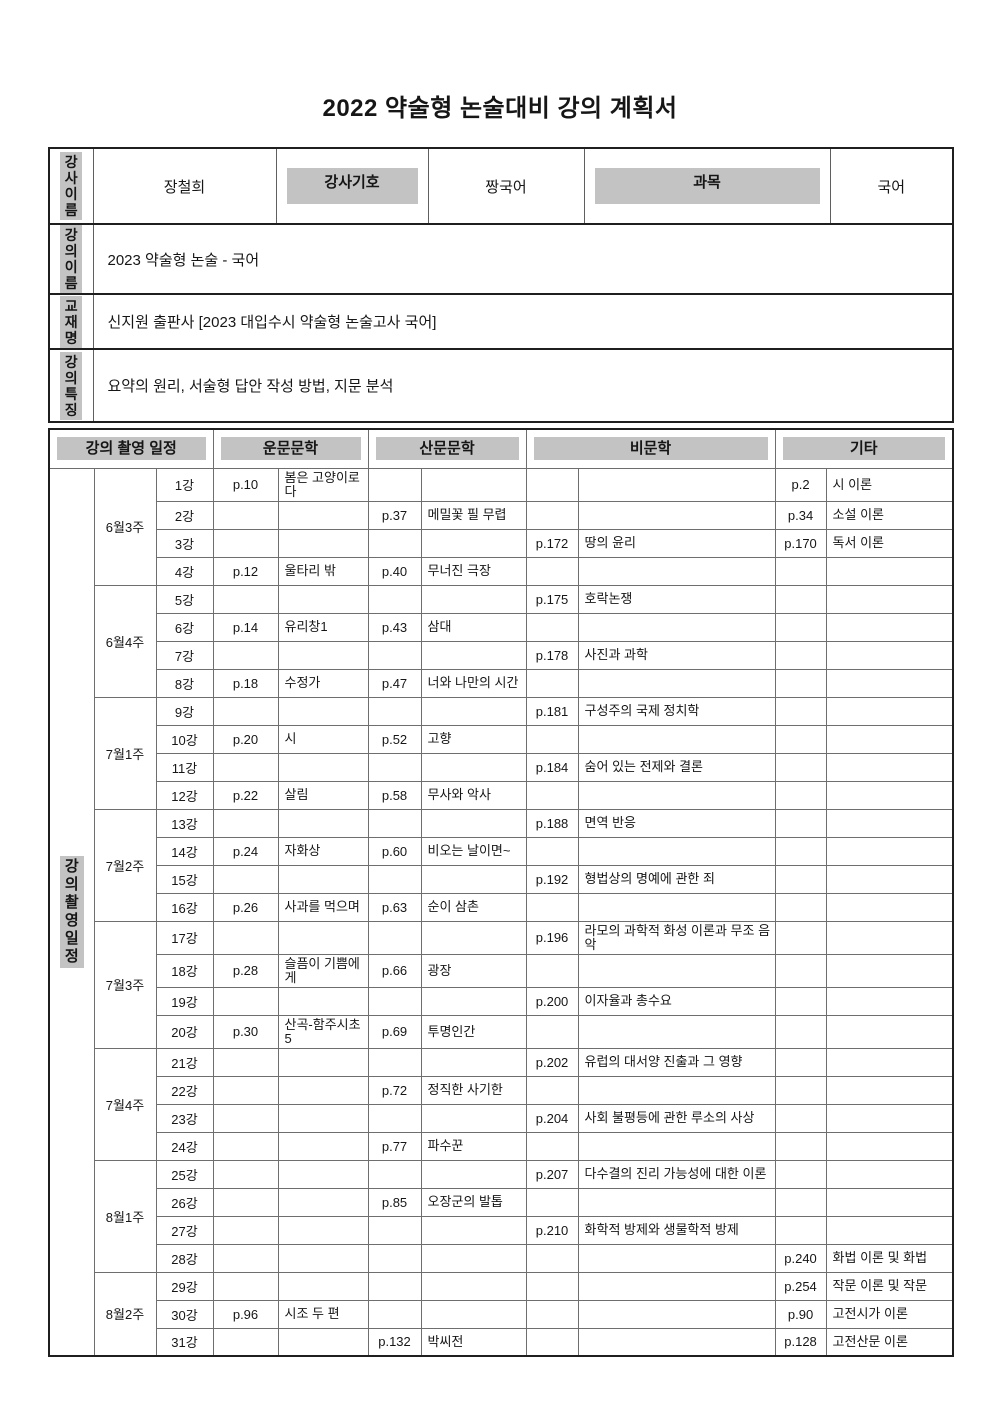 This screenshot has width=1000, height=1413. I want to click on header-sanmun-cell: 산문문학, so click(447, 448).